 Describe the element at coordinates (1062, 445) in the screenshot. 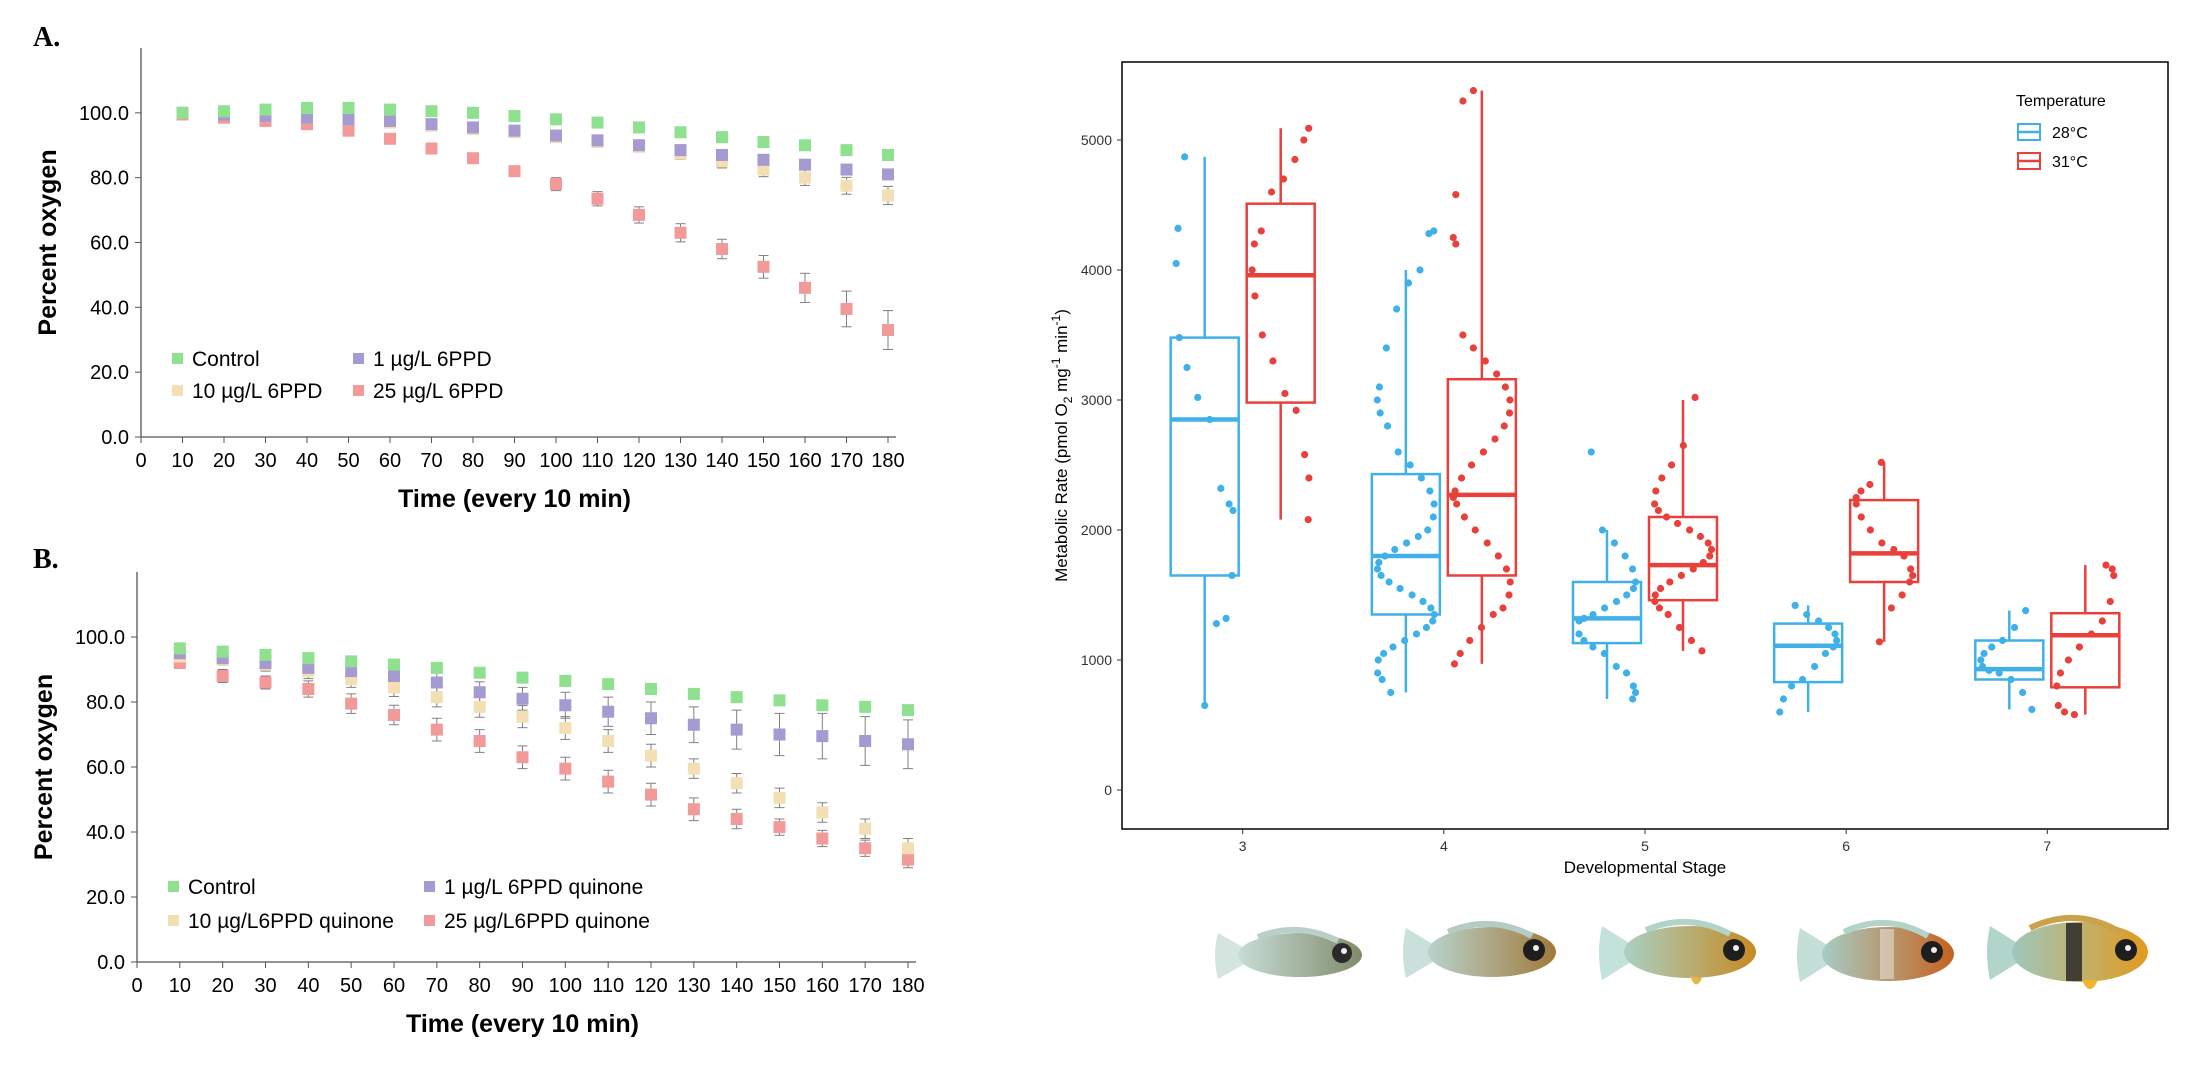

I see `y-axis-title: Metabolic Rate (pmol O2 mg-1 min-1)` at that location.